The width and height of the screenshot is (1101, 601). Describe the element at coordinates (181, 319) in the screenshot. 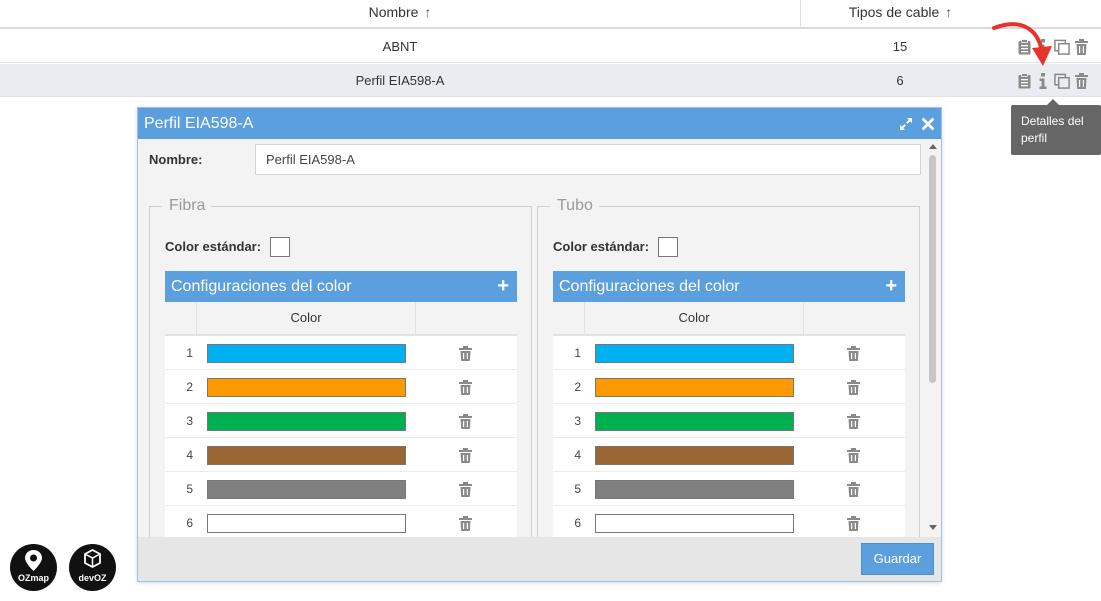

I see `index-column-header` at that location.